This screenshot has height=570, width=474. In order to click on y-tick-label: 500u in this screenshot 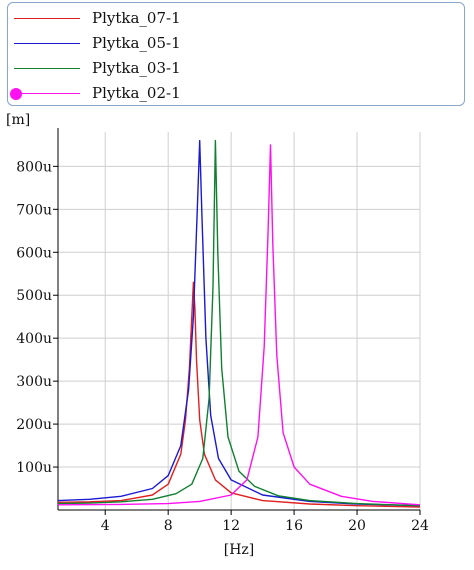, I will do `click(34, 296)`.